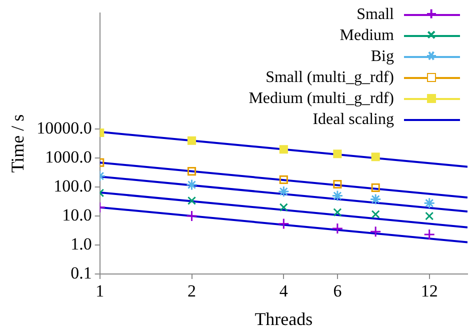 This screenshot has width=474, height=335. What do you see at coordinates (81, 244) in the screenshot?
I see `y-tick-label: 1.0` at bounding box center [81, 244].